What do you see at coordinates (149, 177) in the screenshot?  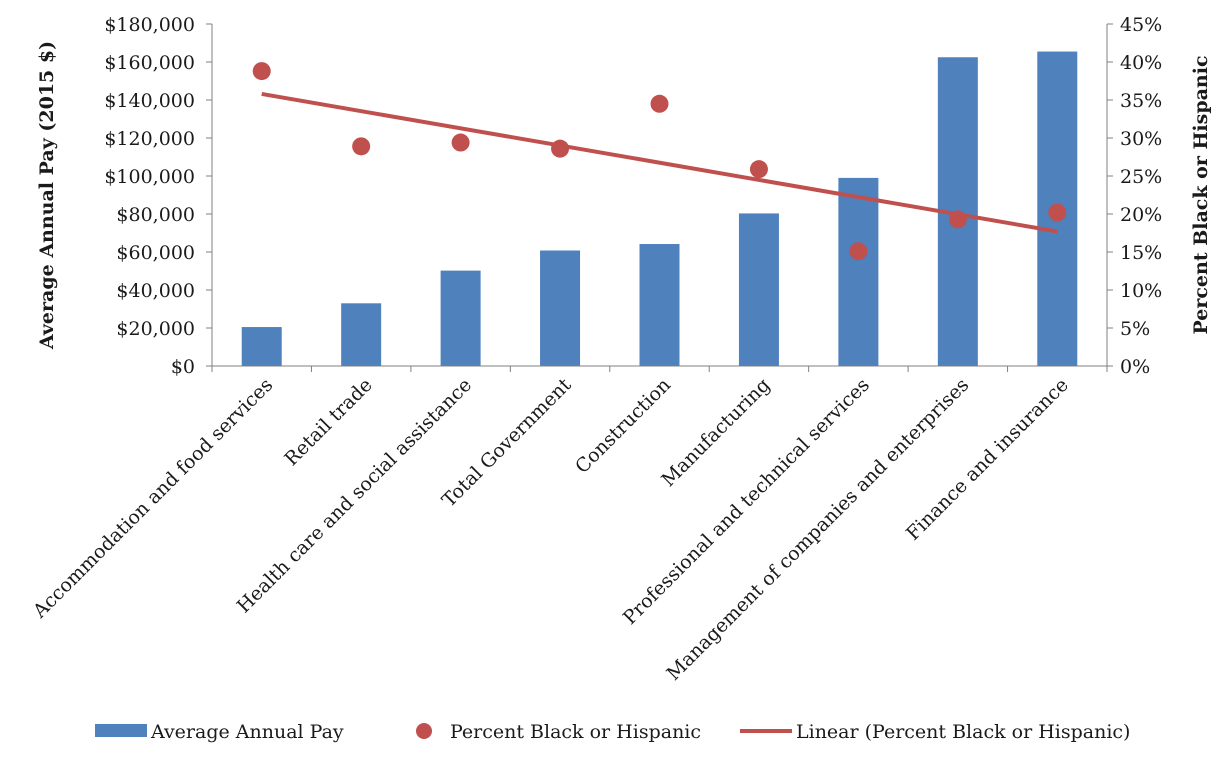 I see `y-tick-label: $100,000` at bounding box center [149, 177].